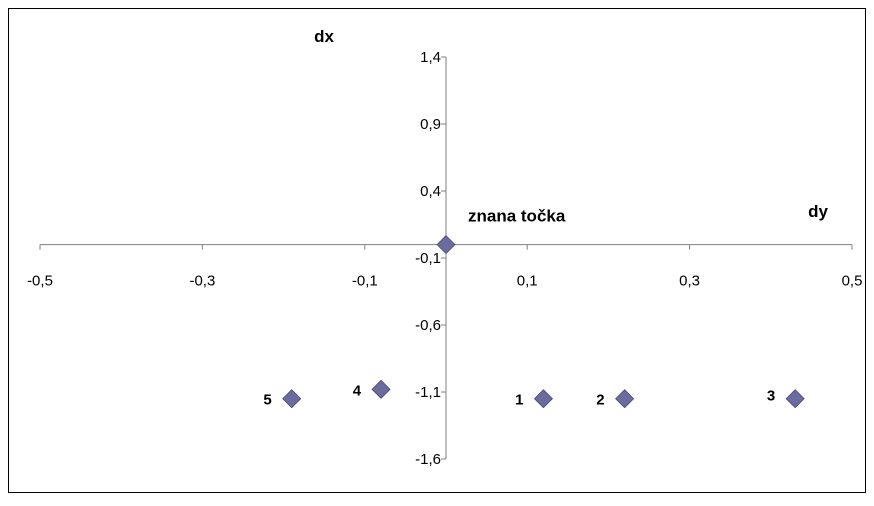  I want to click on y-tick-label: -0,6, so click(428, 325).